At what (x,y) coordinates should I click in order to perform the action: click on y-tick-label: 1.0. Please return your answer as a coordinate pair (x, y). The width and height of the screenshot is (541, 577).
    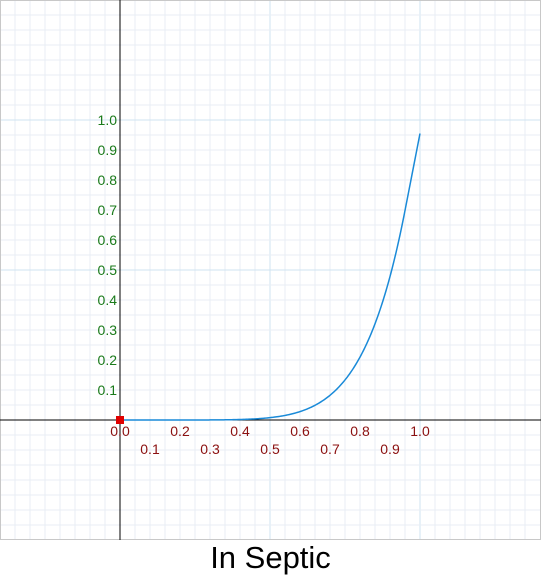
    Looking at the image, I should click on (108, 120).